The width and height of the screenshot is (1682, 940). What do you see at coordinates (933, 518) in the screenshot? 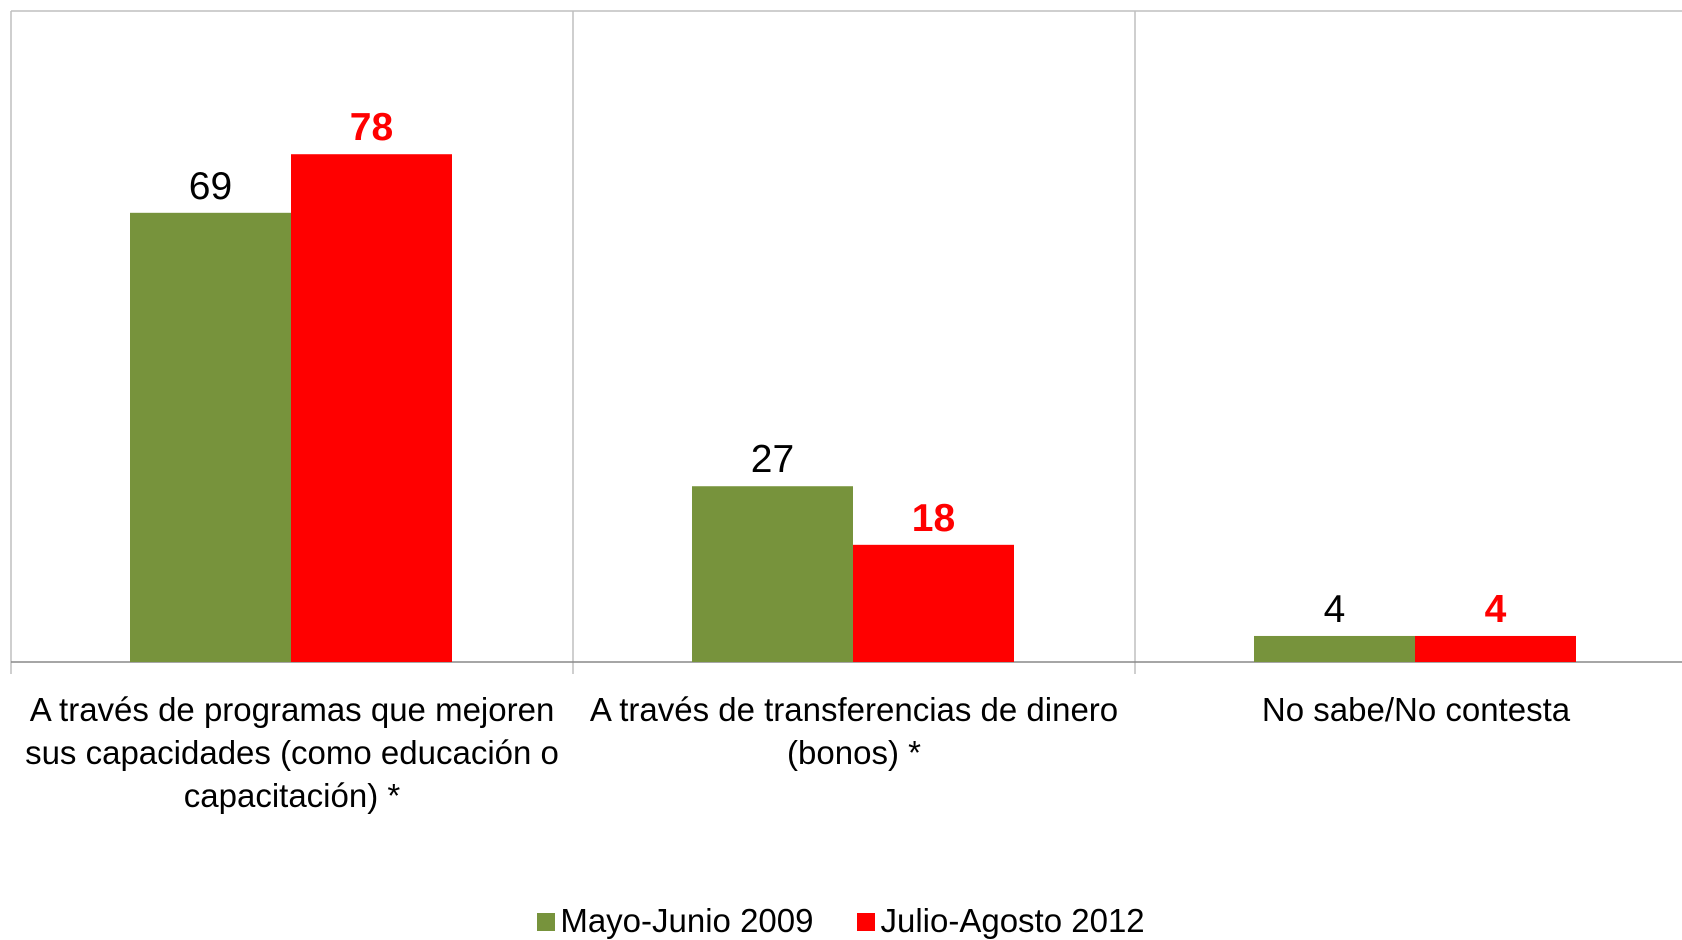
I see `data-label: 18` at bounding box center [933, 518].